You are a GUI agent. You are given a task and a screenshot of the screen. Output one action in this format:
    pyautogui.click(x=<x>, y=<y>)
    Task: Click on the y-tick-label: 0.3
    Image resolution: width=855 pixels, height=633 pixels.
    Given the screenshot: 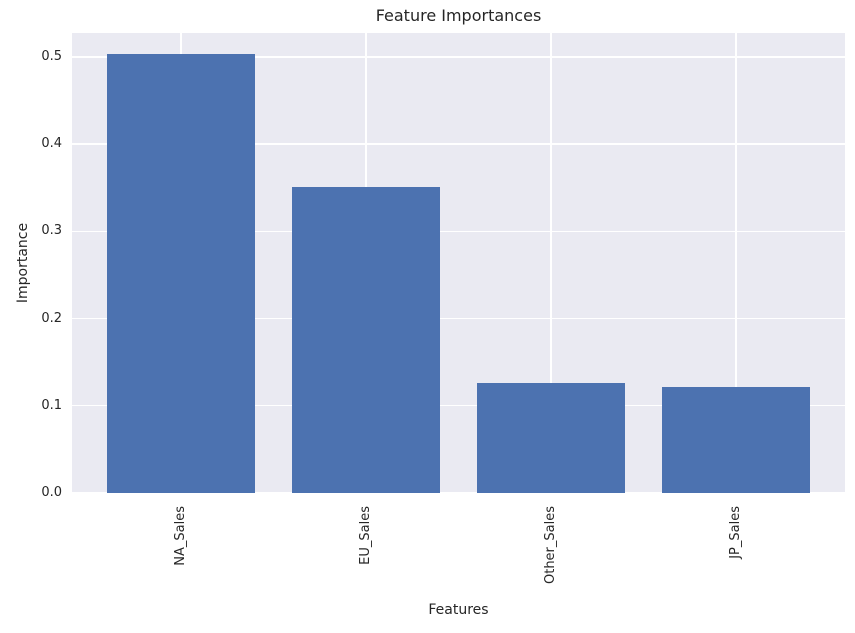 What is the action you would take?
    pyautogui.click(x=51, y=231)
    